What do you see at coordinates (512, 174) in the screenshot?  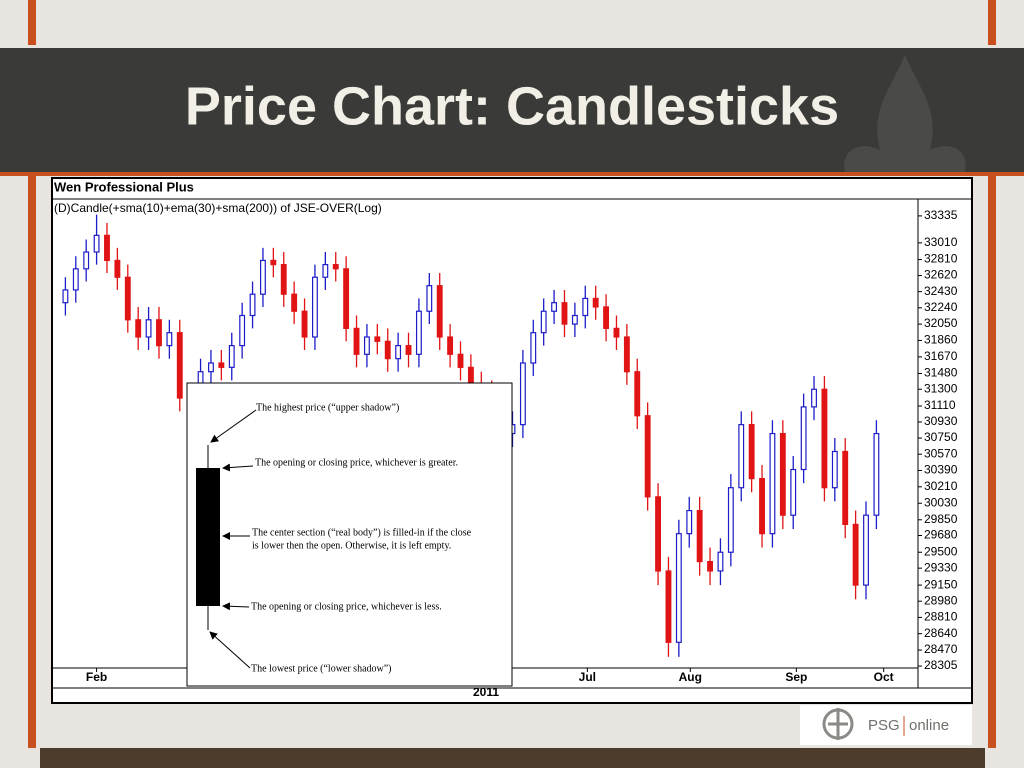 I see `accent-line` at bounding box center [512, 174].